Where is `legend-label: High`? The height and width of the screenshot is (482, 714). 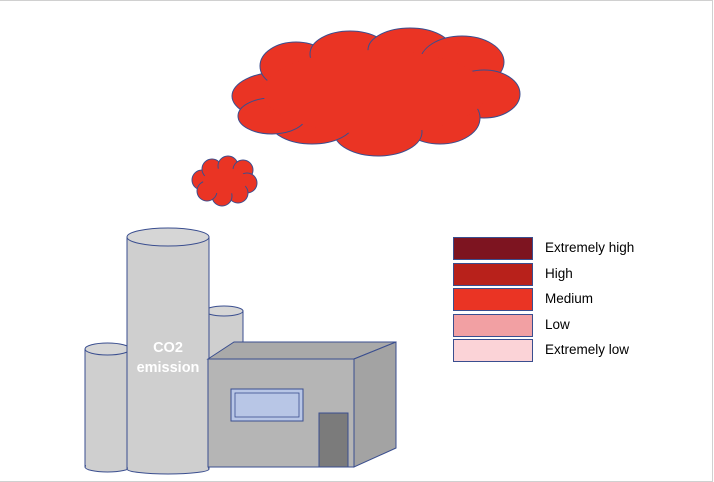
legend-label: High is located at coordinates (559, 273).